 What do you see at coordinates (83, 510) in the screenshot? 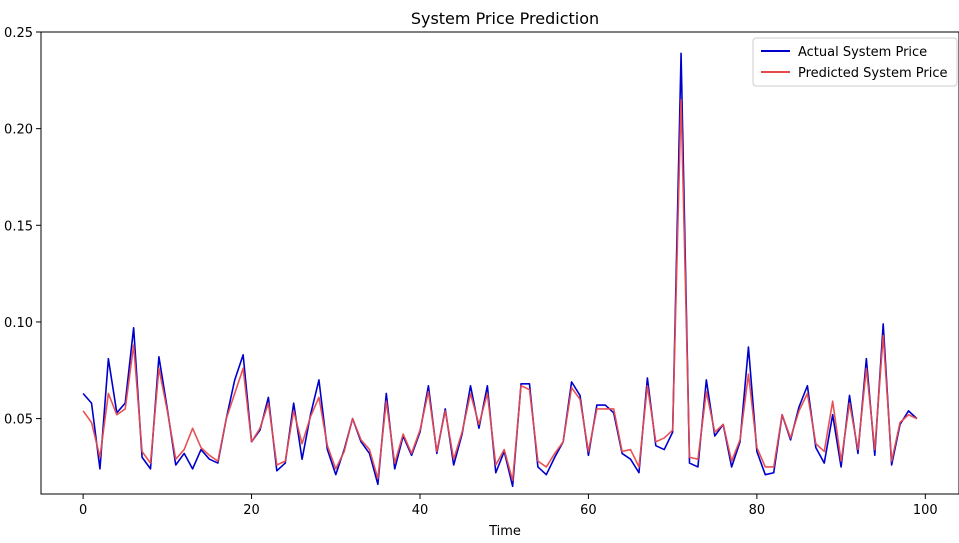
I see `x-tick-label: 0` at bounding box center [83, 510].